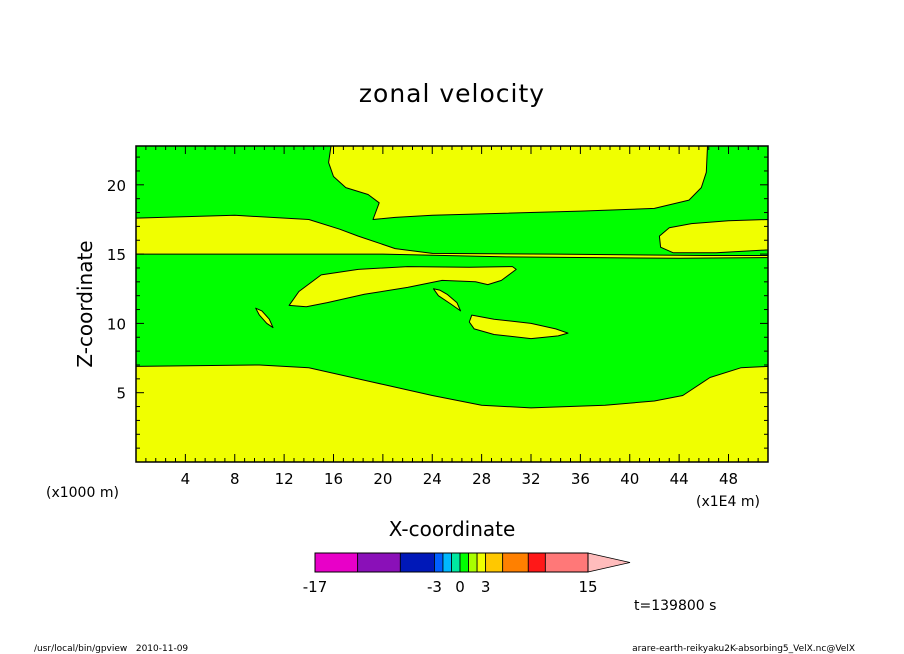 The width and height of the screenshot is (904, 654). I want to click on colorbar-tick-label: -17, so click(315, 587).